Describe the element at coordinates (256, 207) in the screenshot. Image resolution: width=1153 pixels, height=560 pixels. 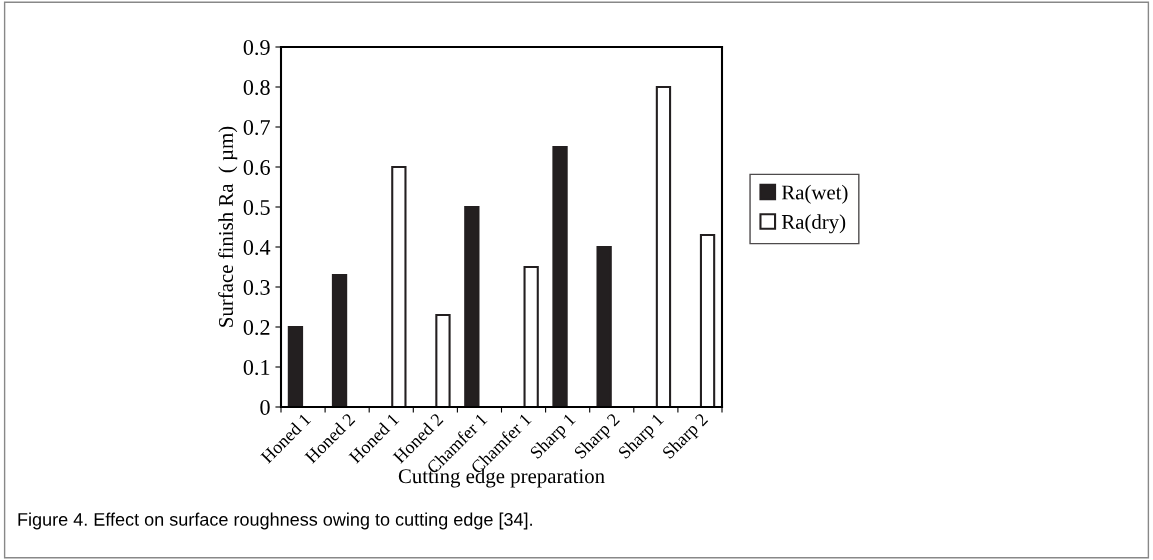
I see `y-tick-label: 0.5` at that location.